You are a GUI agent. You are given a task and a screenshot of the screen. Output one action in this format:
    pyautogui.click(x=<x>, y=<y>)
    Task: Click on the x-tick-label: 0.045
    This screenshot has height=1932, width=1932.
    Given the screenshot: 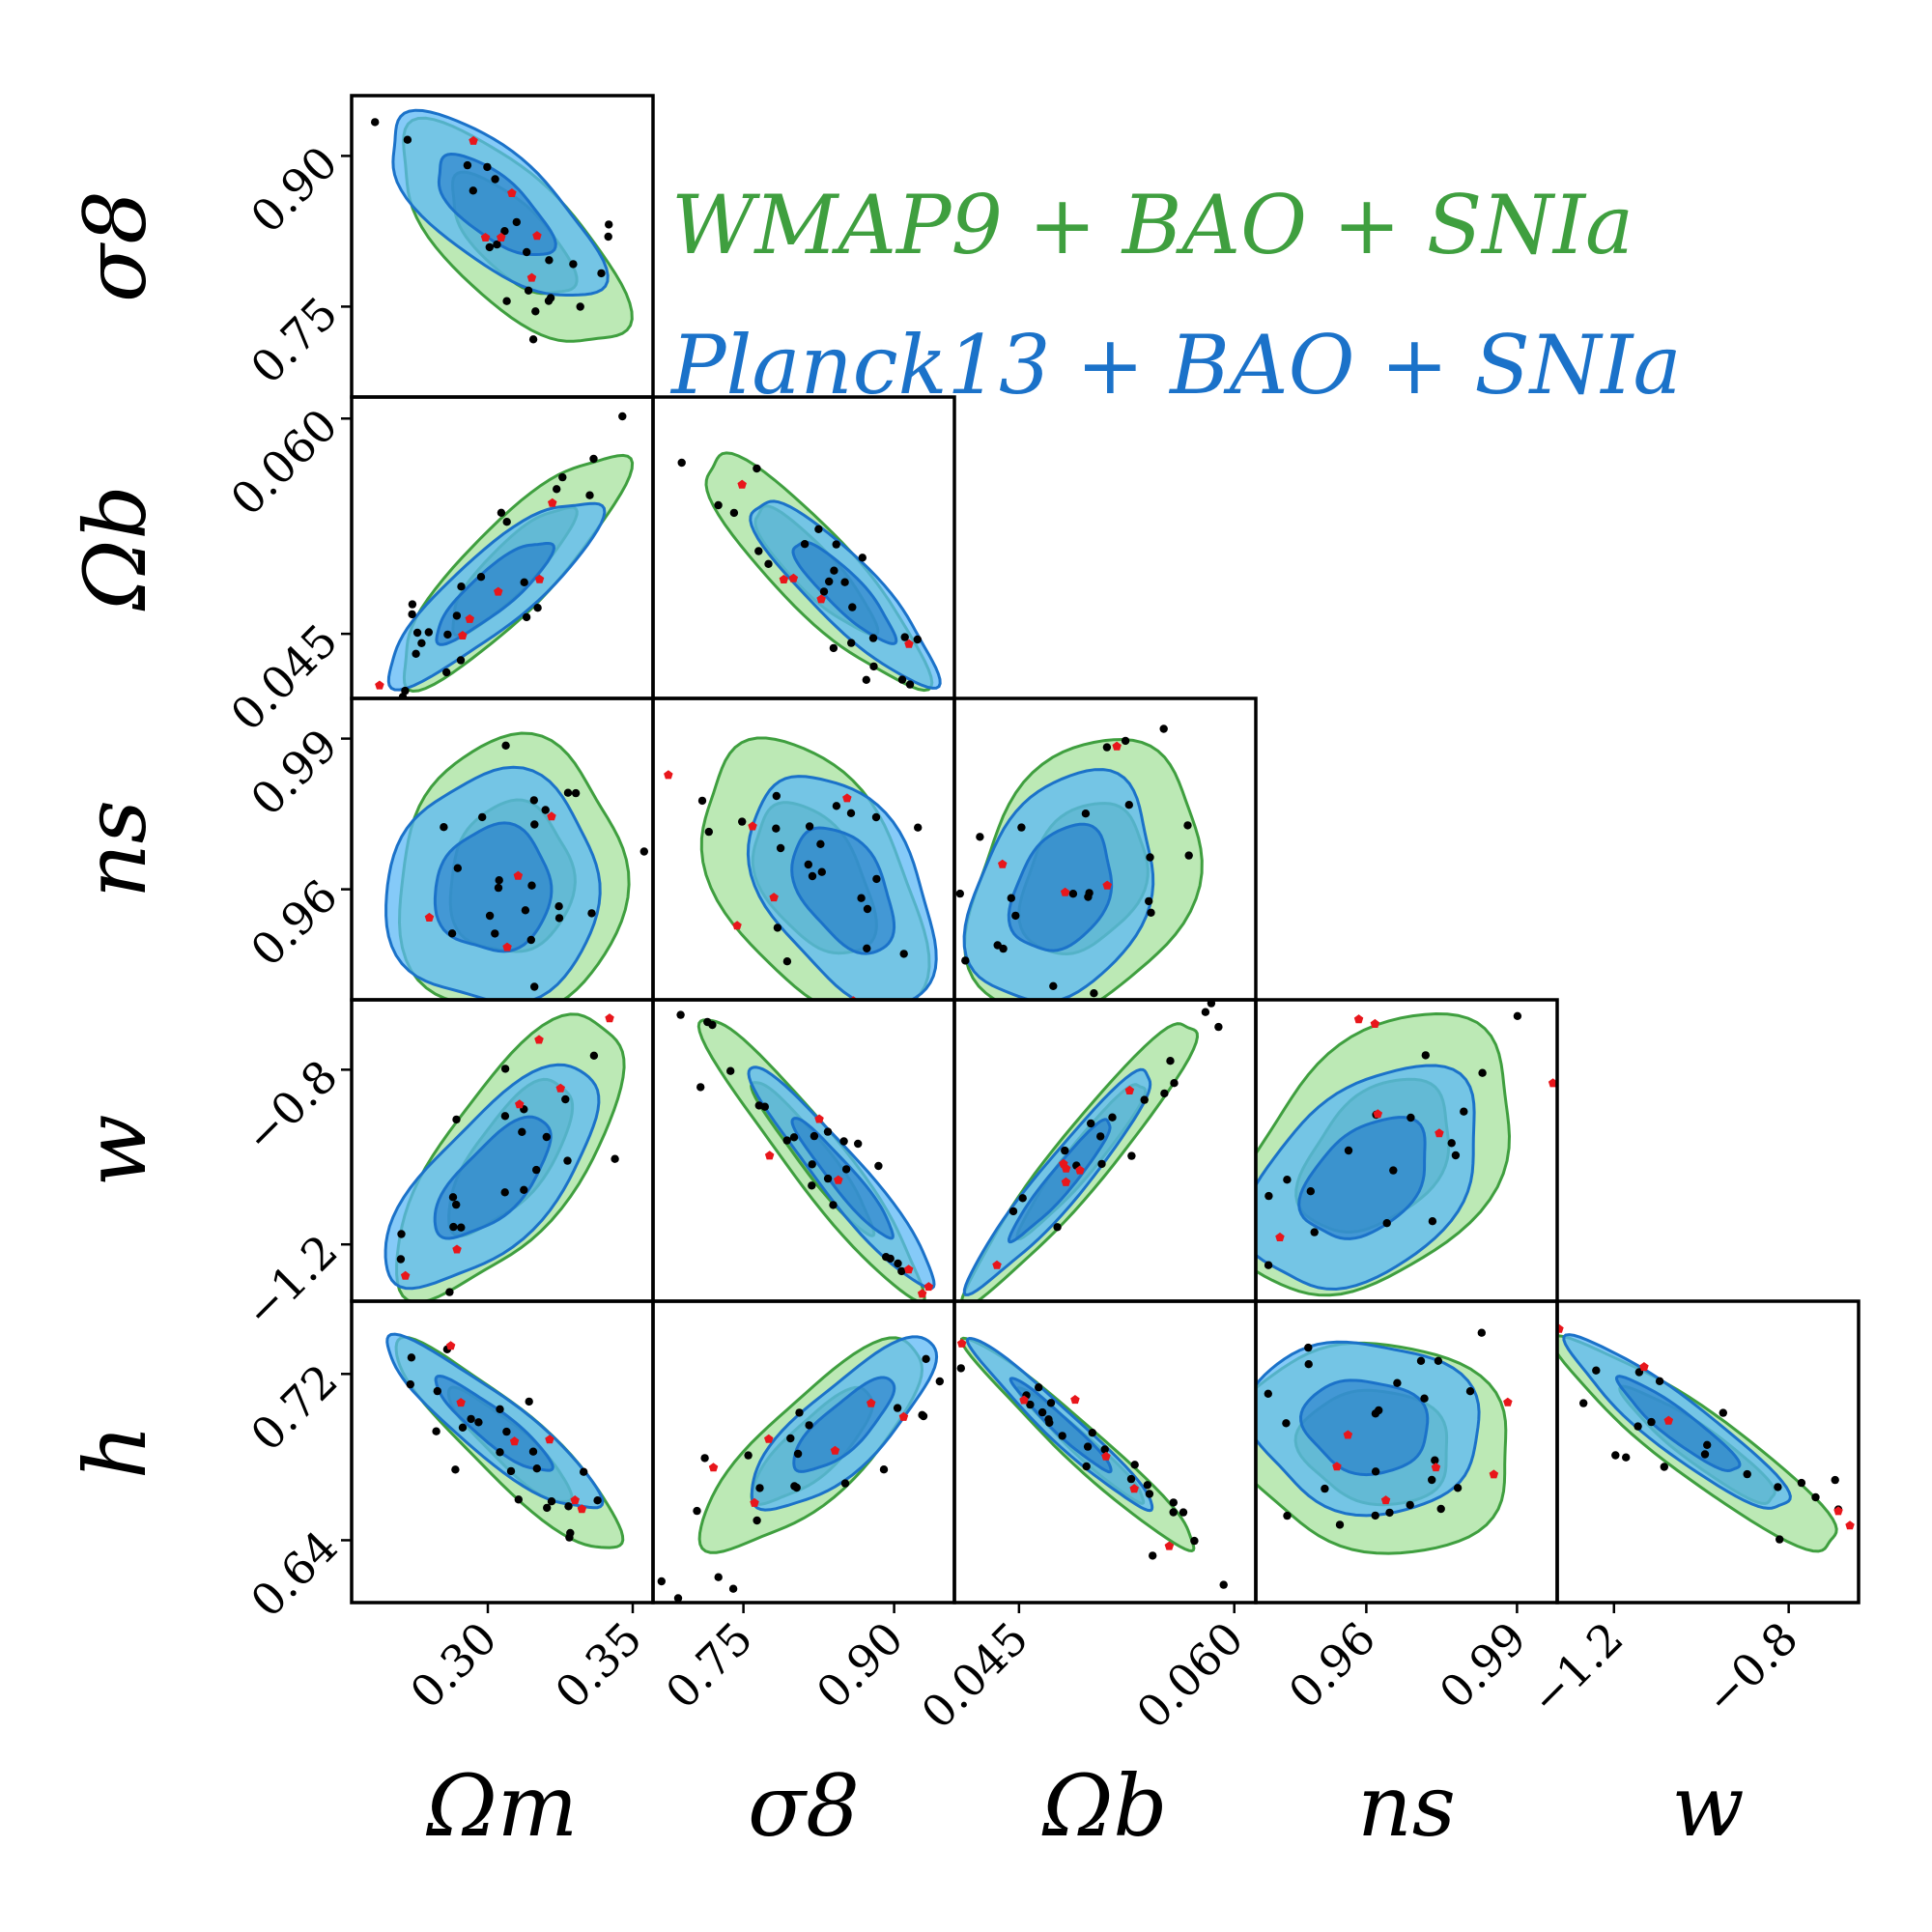 What is the action you would take?
    pyautogui.click(x=974, y=1675)
    